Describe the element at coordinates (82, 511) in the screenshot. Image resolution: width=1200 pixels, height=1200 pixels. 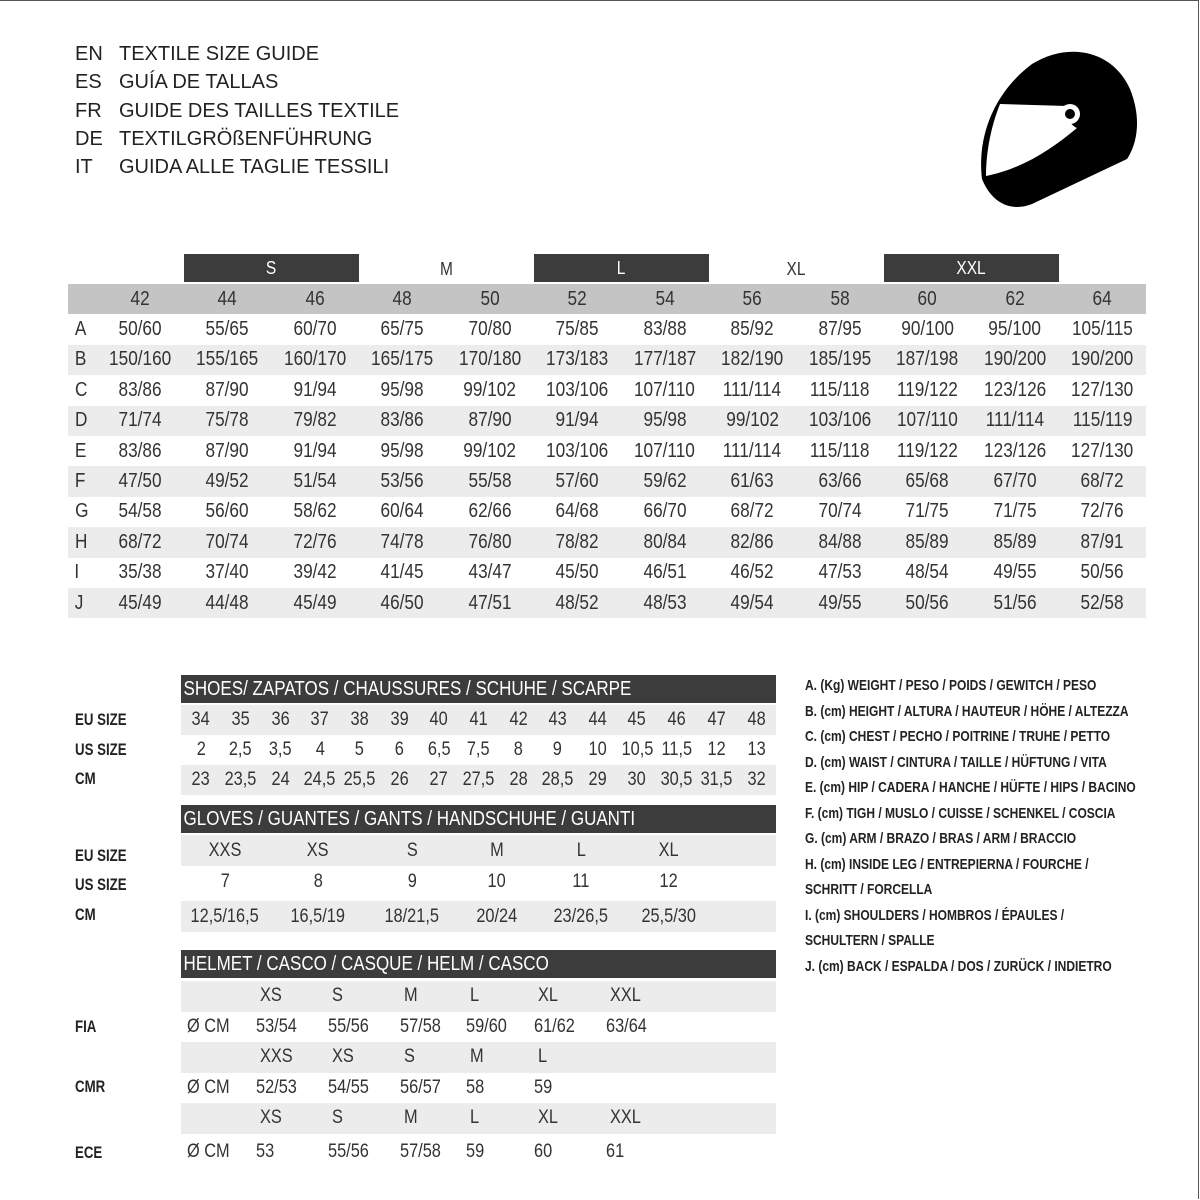
I see `row-label-text: G` at that location.